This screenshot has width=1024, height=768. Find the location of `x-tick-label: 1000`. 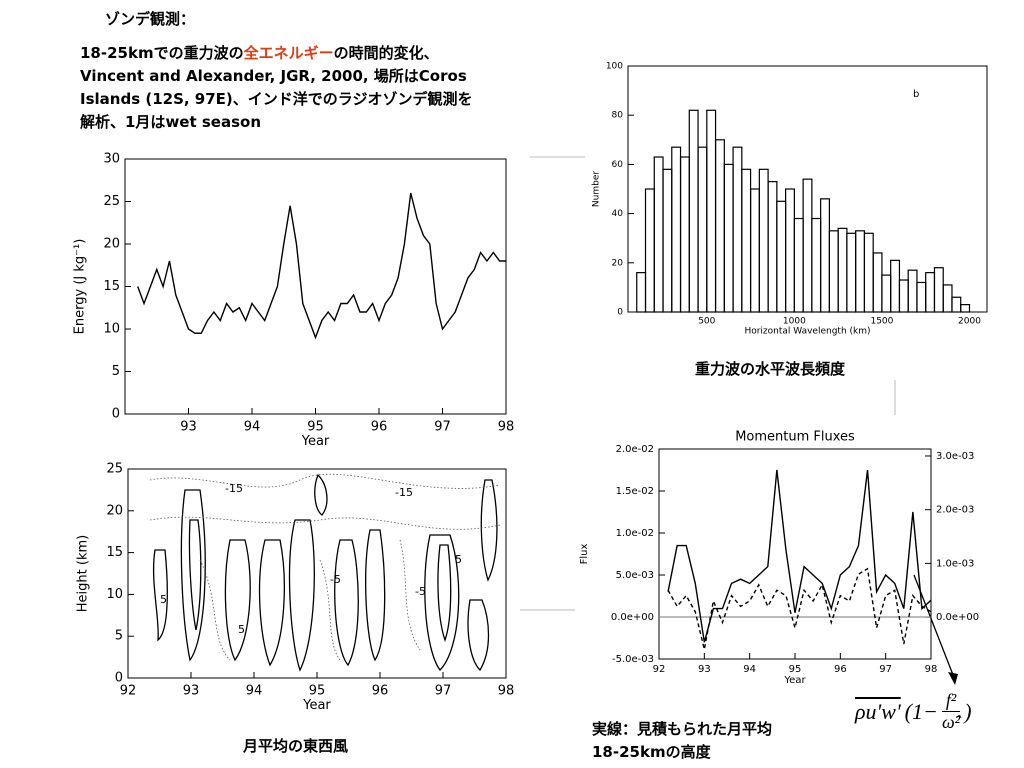

x-tick-label: 1000 is located at coordinates (794, 322).